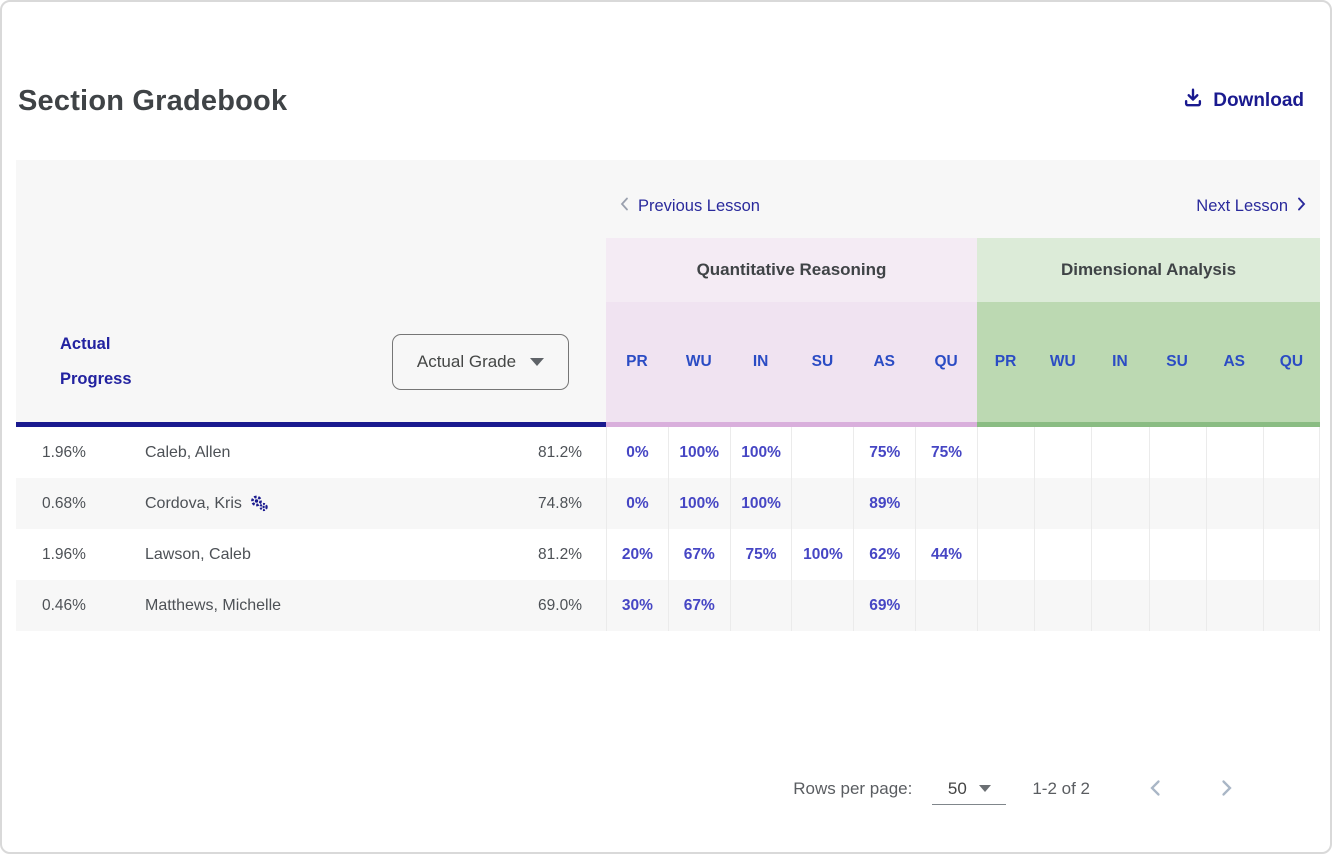 The height and width of the screenshot is (854, 1332). Describe the element at coordinates (1061, 788) in the screenshot. I see `pagination-range: 1-2 of 2` at that location.